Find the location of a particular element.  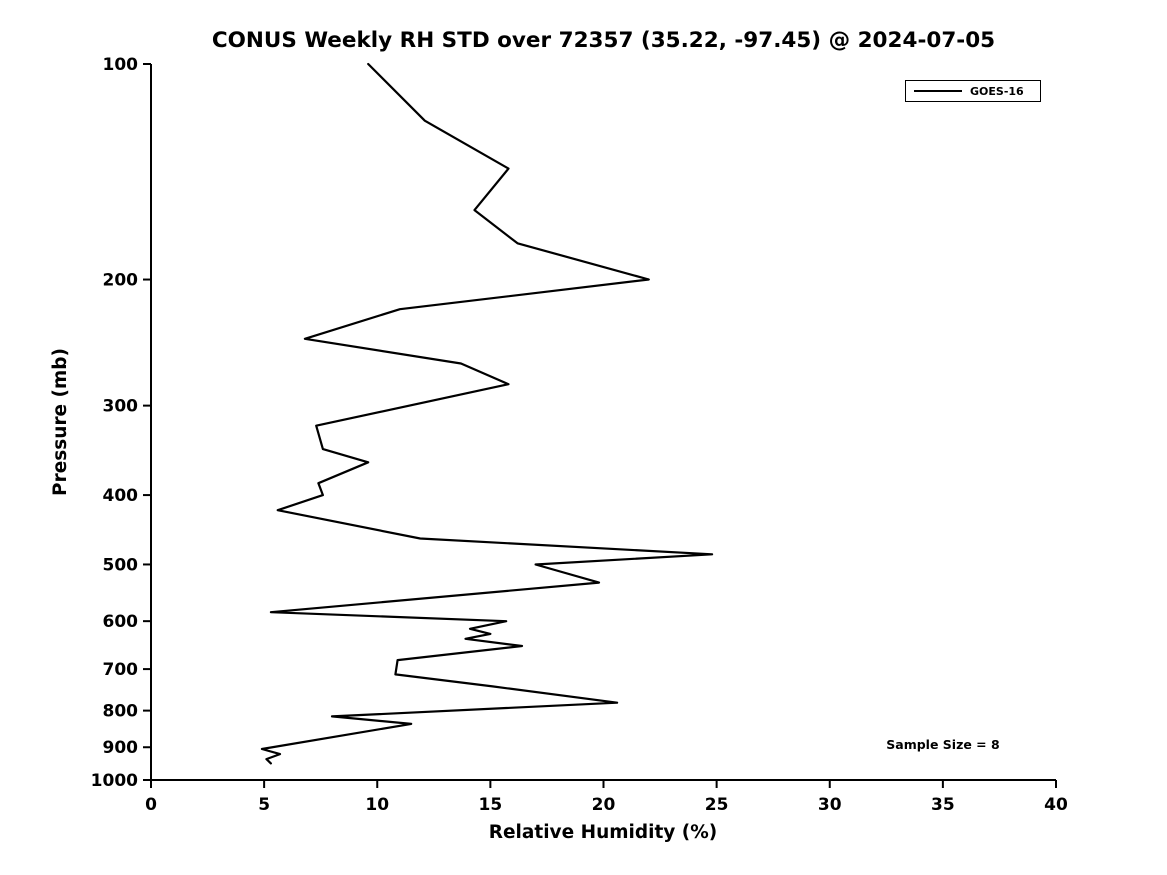

x-axis-label: Relative Humidity (%) is located at coordinates (603, 832).